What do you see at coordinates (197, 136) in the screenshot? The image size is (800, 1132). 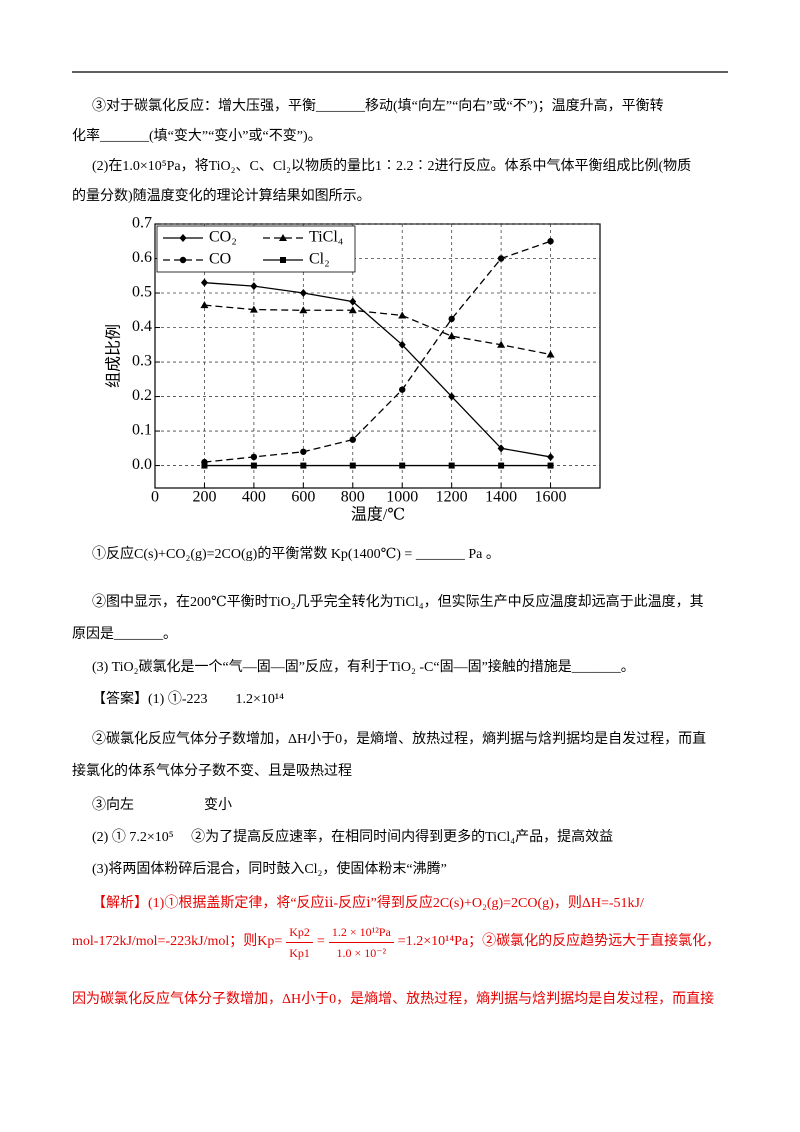 I see `text-line: 化率_______(填“变大”“变小”或“不变”)。` at bounding box center [197, 136].